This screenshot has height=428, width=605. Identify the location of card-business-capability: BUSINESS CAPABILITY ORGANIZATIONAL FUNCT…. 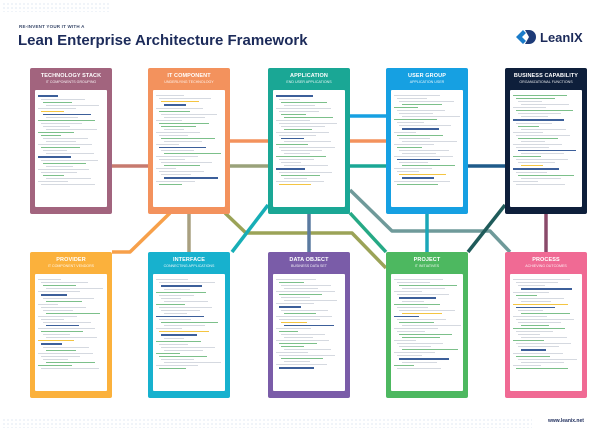
(546, 141).